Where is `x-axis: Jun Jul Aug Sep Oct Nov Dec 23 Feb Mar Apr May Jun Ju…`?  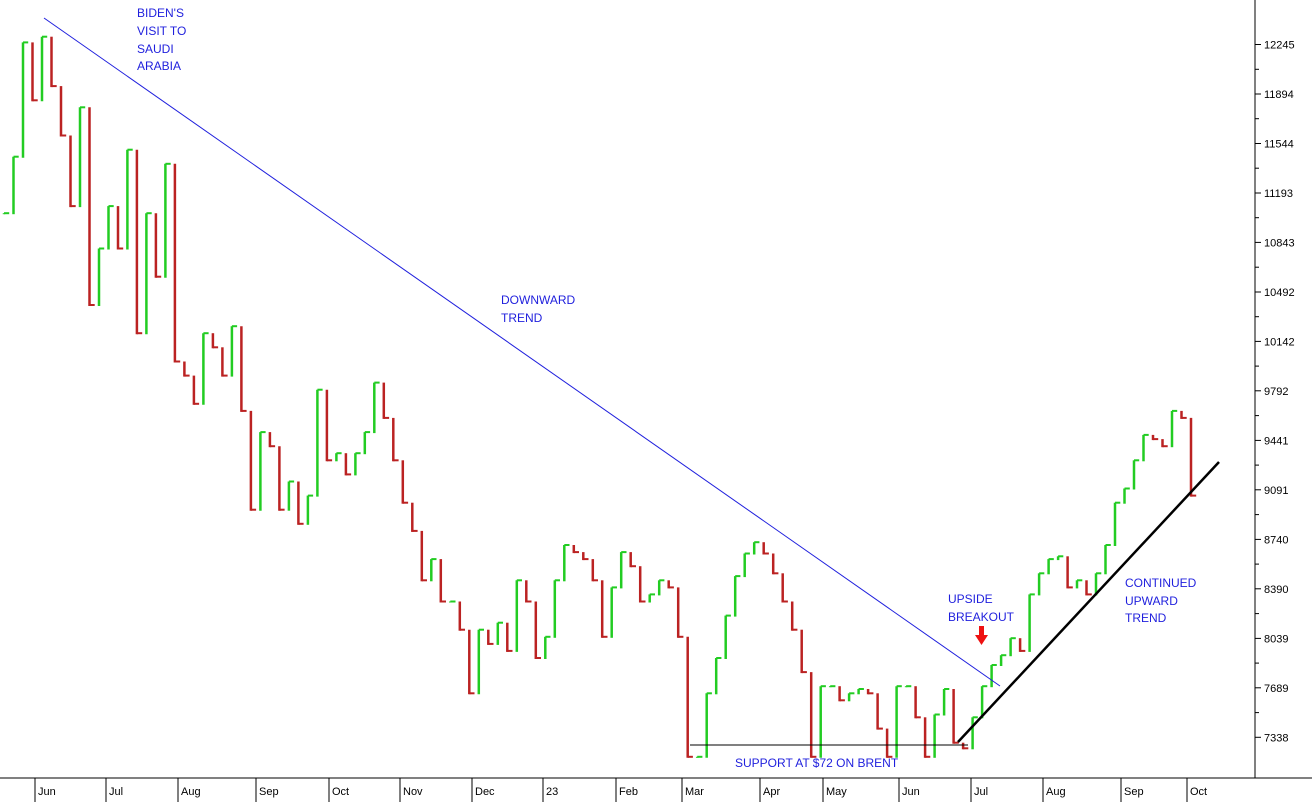 x-axis: Jun Jul Aug Sep Oct Nov Dec 23 Feb Mar Apr May Jun Ju… is located at coordinates (620, 790).